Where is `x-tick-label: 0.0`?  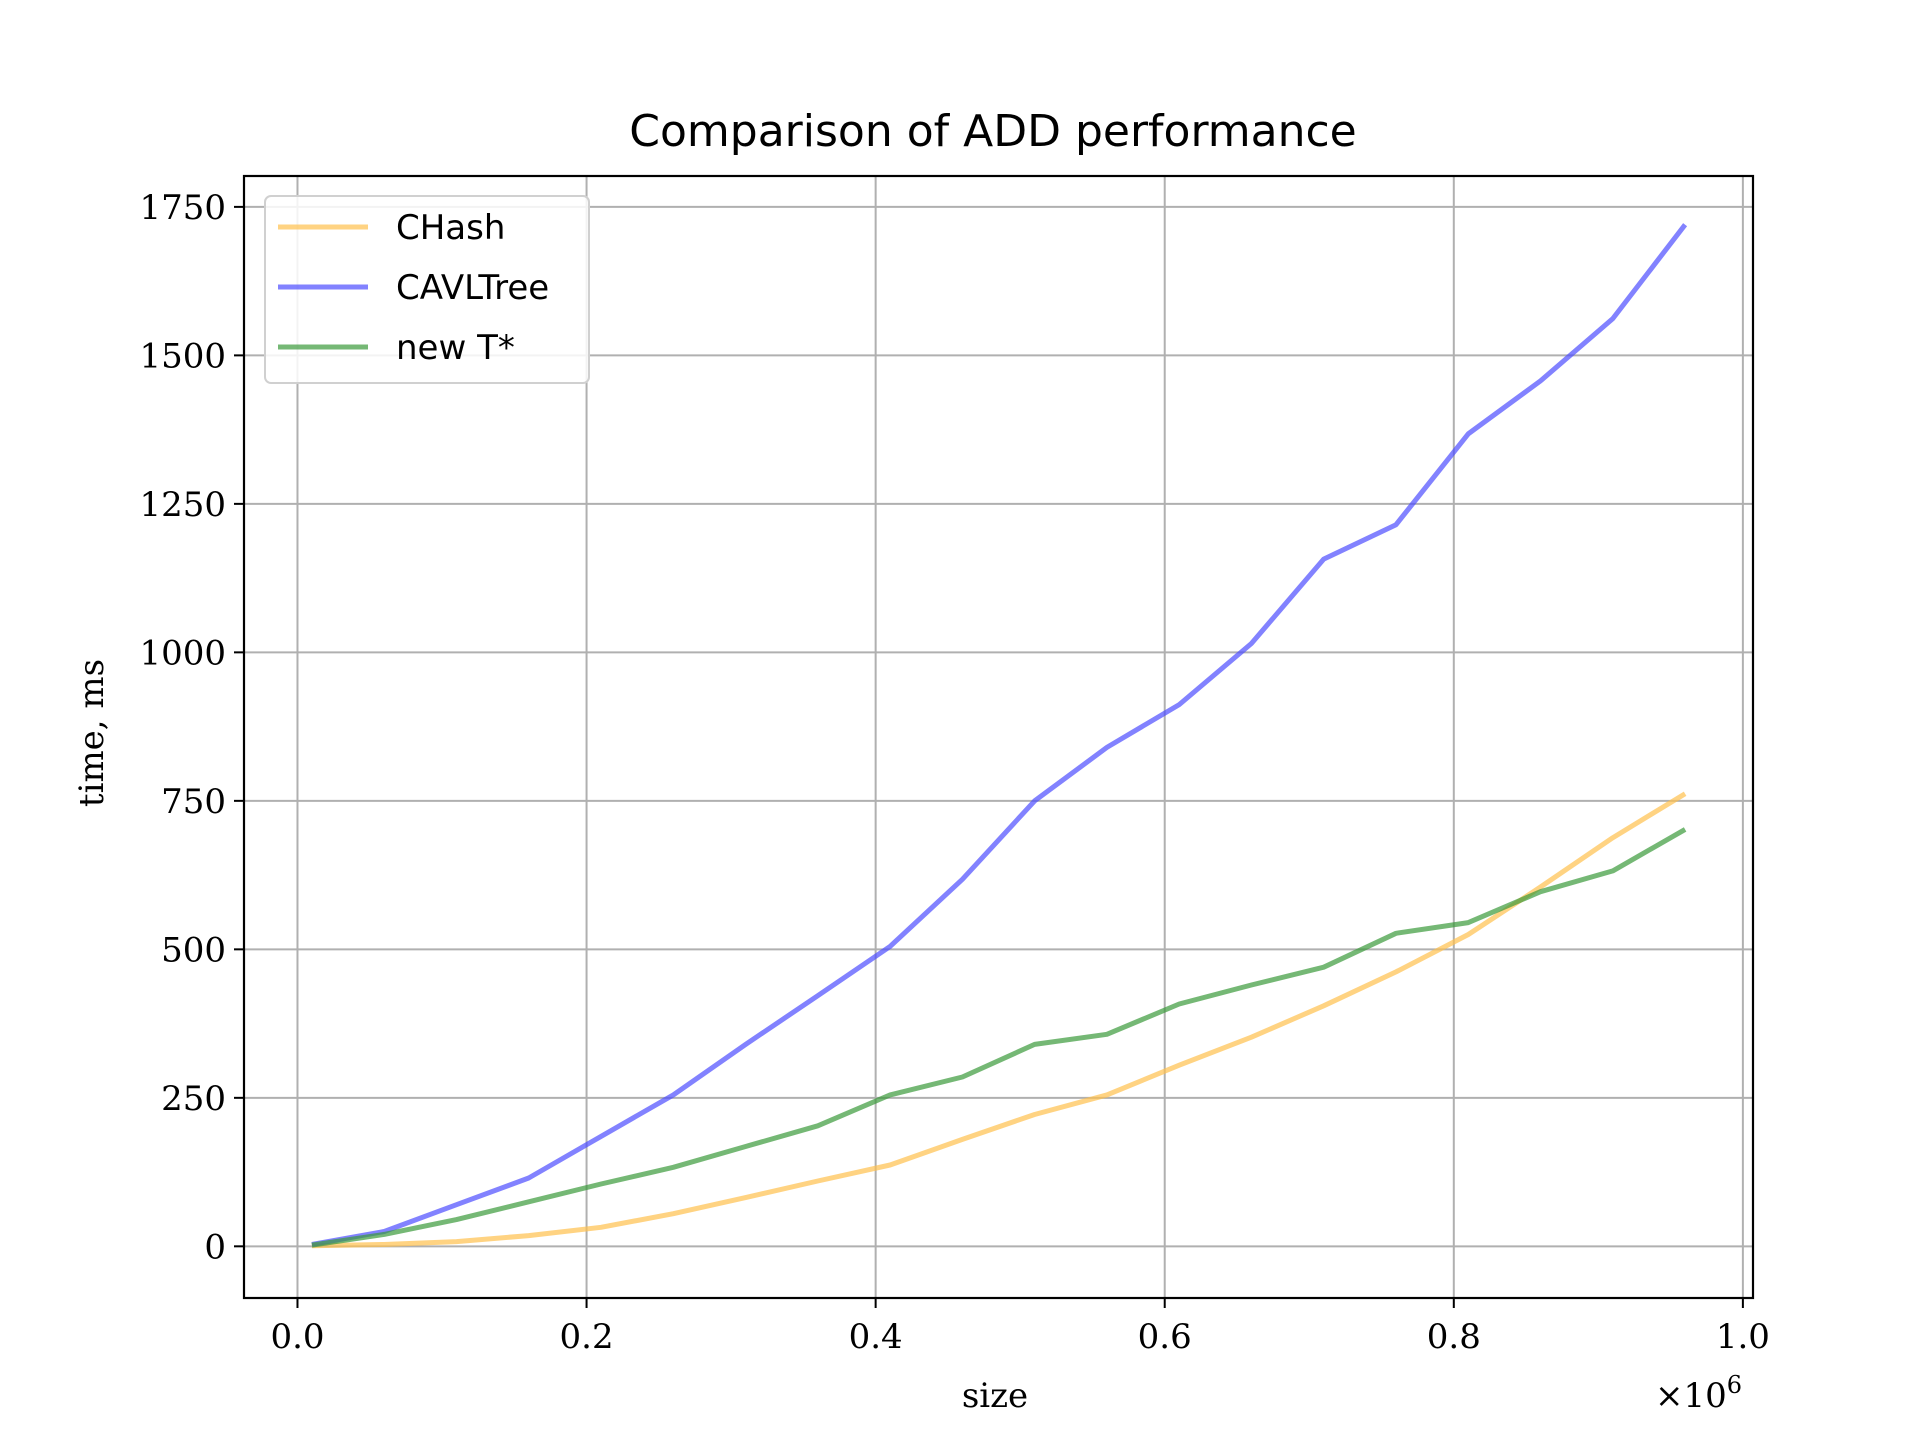 x-tick-label: 0.0 is located at coordinates (297, 1337).